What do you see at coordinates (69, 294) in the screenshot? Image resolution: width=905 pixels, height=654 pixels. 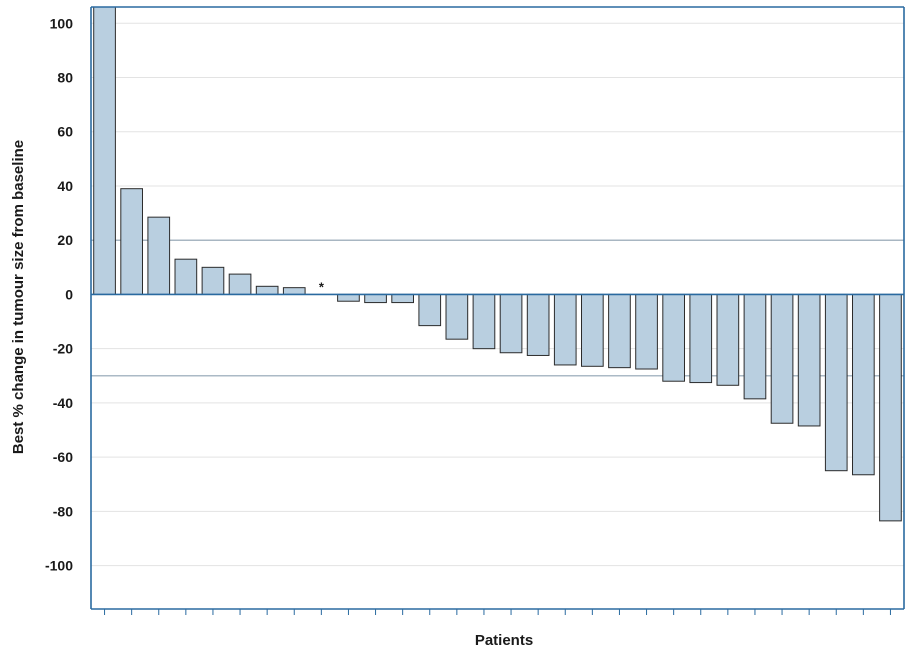 I see `y-tick-label: 0` at bounding box center [69, 294].